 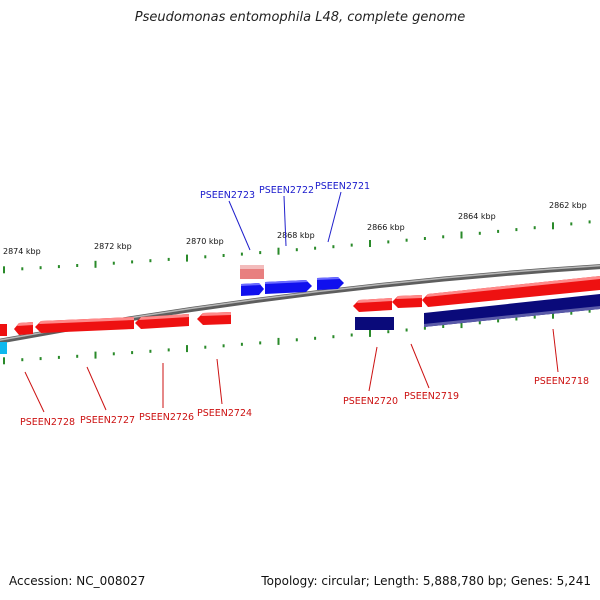 I want to click on gene-label-pseen2722: PSEEN2722, so click(x=286, y=190).